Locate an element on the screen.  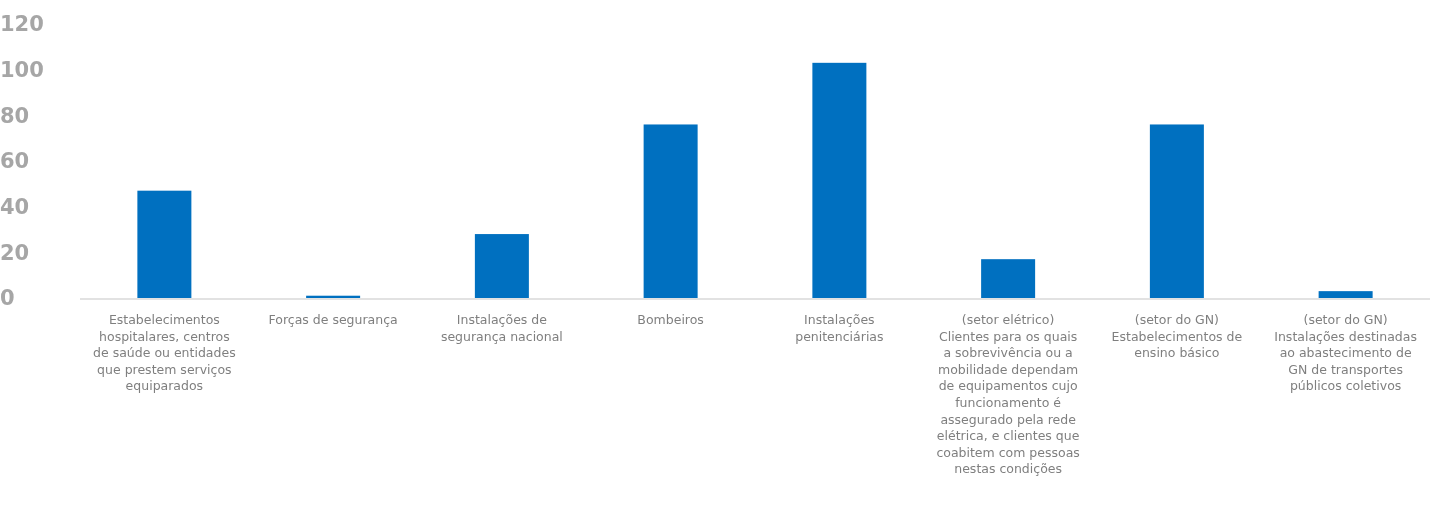
x-tick-label: Estabelecimentos hospitalares, centros de saúde ou entidades que prestem serviços equiparados is located at coordinates (164, 353).